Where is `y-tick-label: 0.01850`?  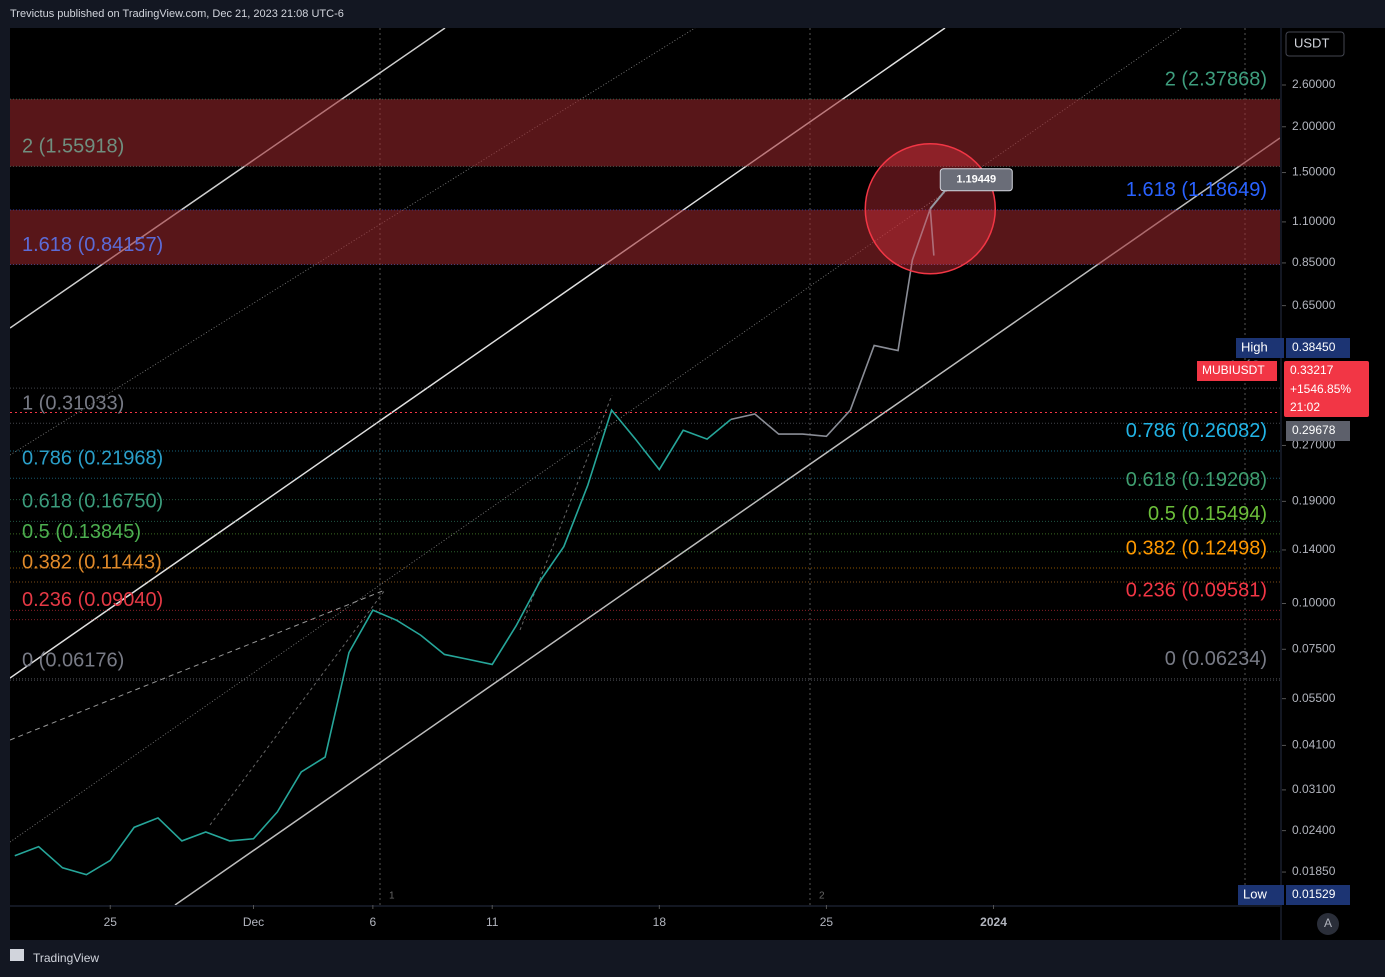 y-tick-label: 0.01850 is located at coordinates (1314, 871).